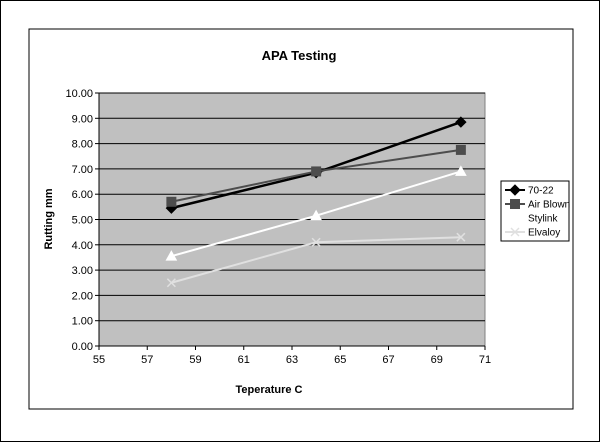 The image size is (600, 442). I want to click on chart-title: APA Testing, so click(299, 55).